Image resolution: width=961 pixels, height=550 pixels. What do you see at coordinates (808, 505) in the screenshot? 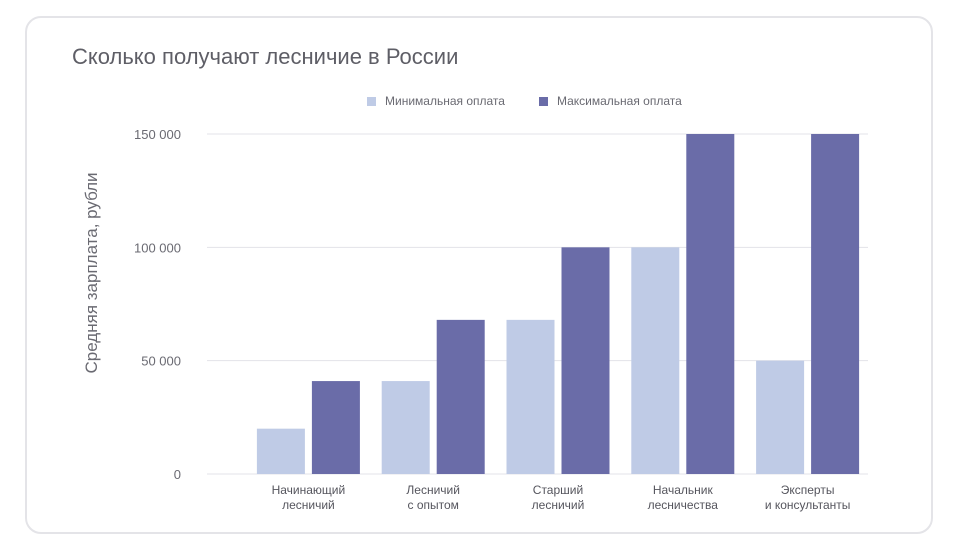
I see `x-tick-label-4-1: и консультанты` at bounding box center [808, 505].